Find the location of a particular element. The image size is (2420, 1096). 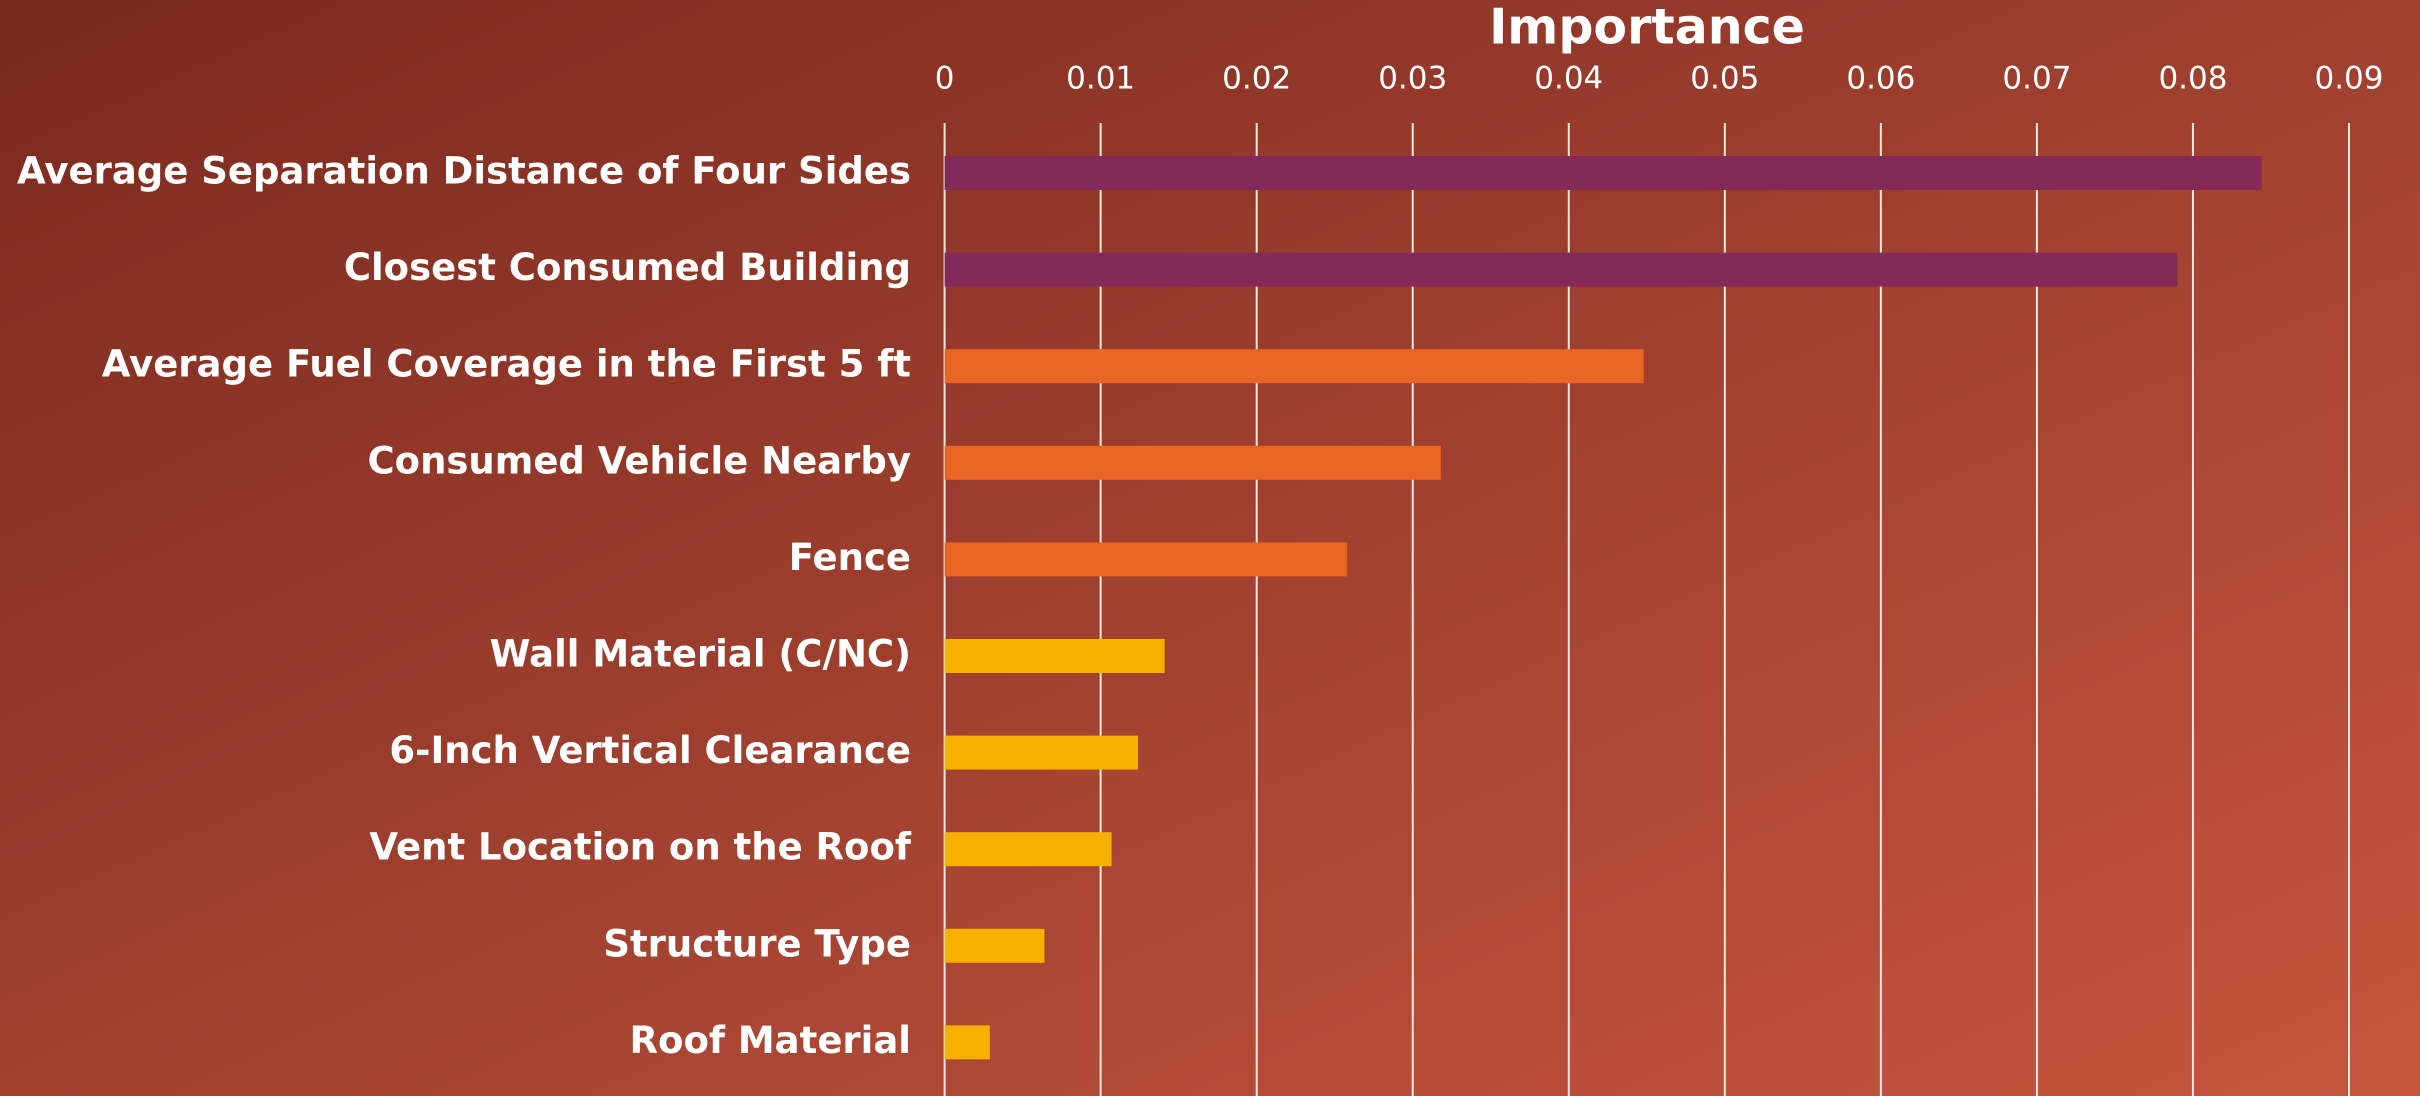

chart-title: Importance is located at coordinates (1647, 28).